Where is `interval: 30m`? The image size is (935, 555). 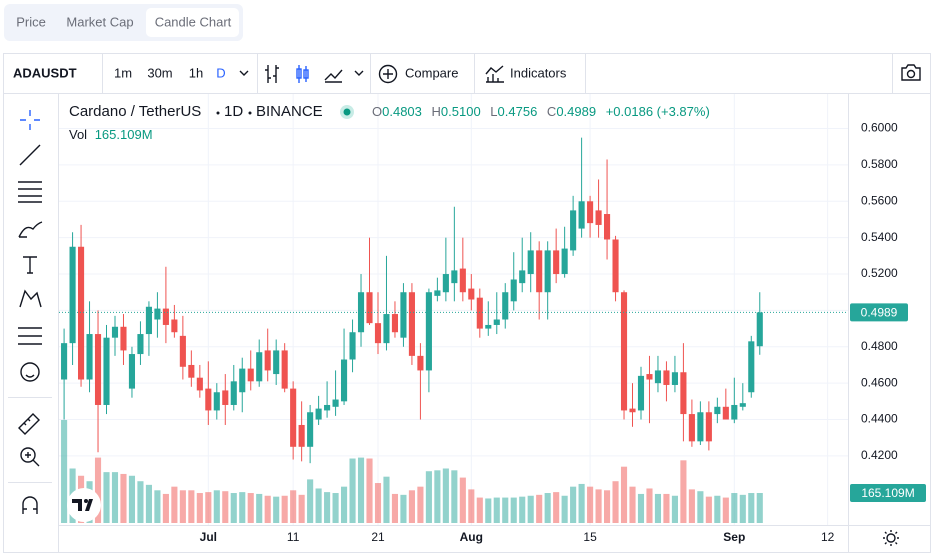
interval: 30m is located at coordinates (159, 72).